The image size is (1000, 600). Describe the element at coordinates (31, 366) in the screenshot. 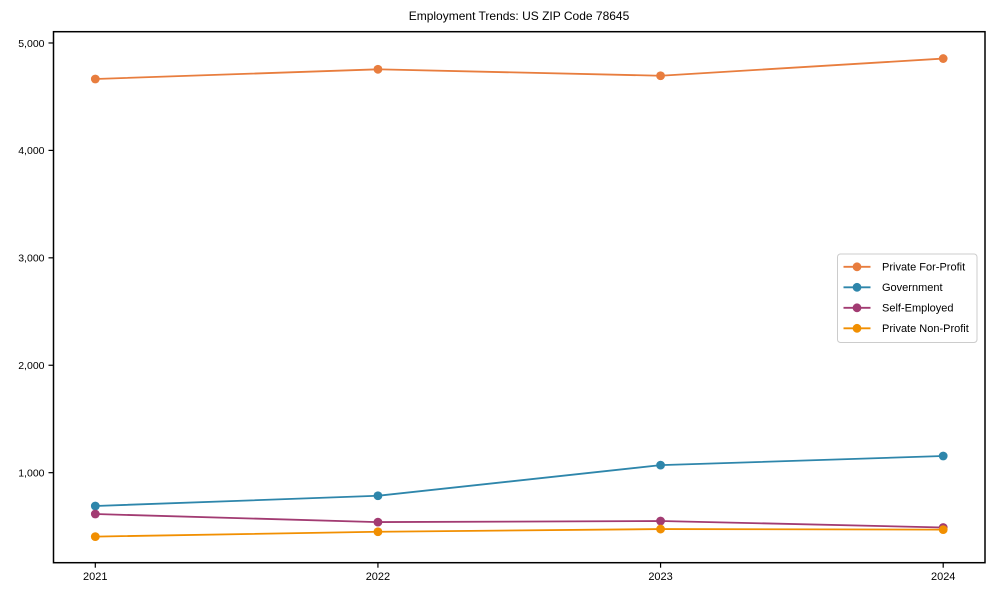

I see `y-axis-tick-label: 2,000` at that location.